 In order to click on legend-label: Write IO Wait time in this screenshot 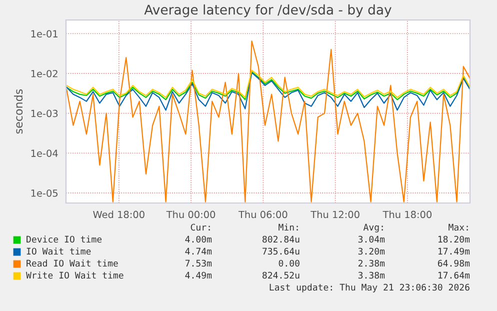, I will do `click(75, 275)`.